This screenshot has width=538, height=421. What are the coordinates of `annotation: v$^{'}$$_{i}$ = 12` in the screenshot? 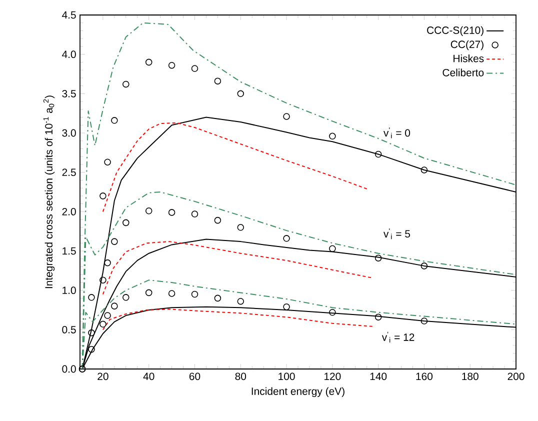 It's located at (398, 337).